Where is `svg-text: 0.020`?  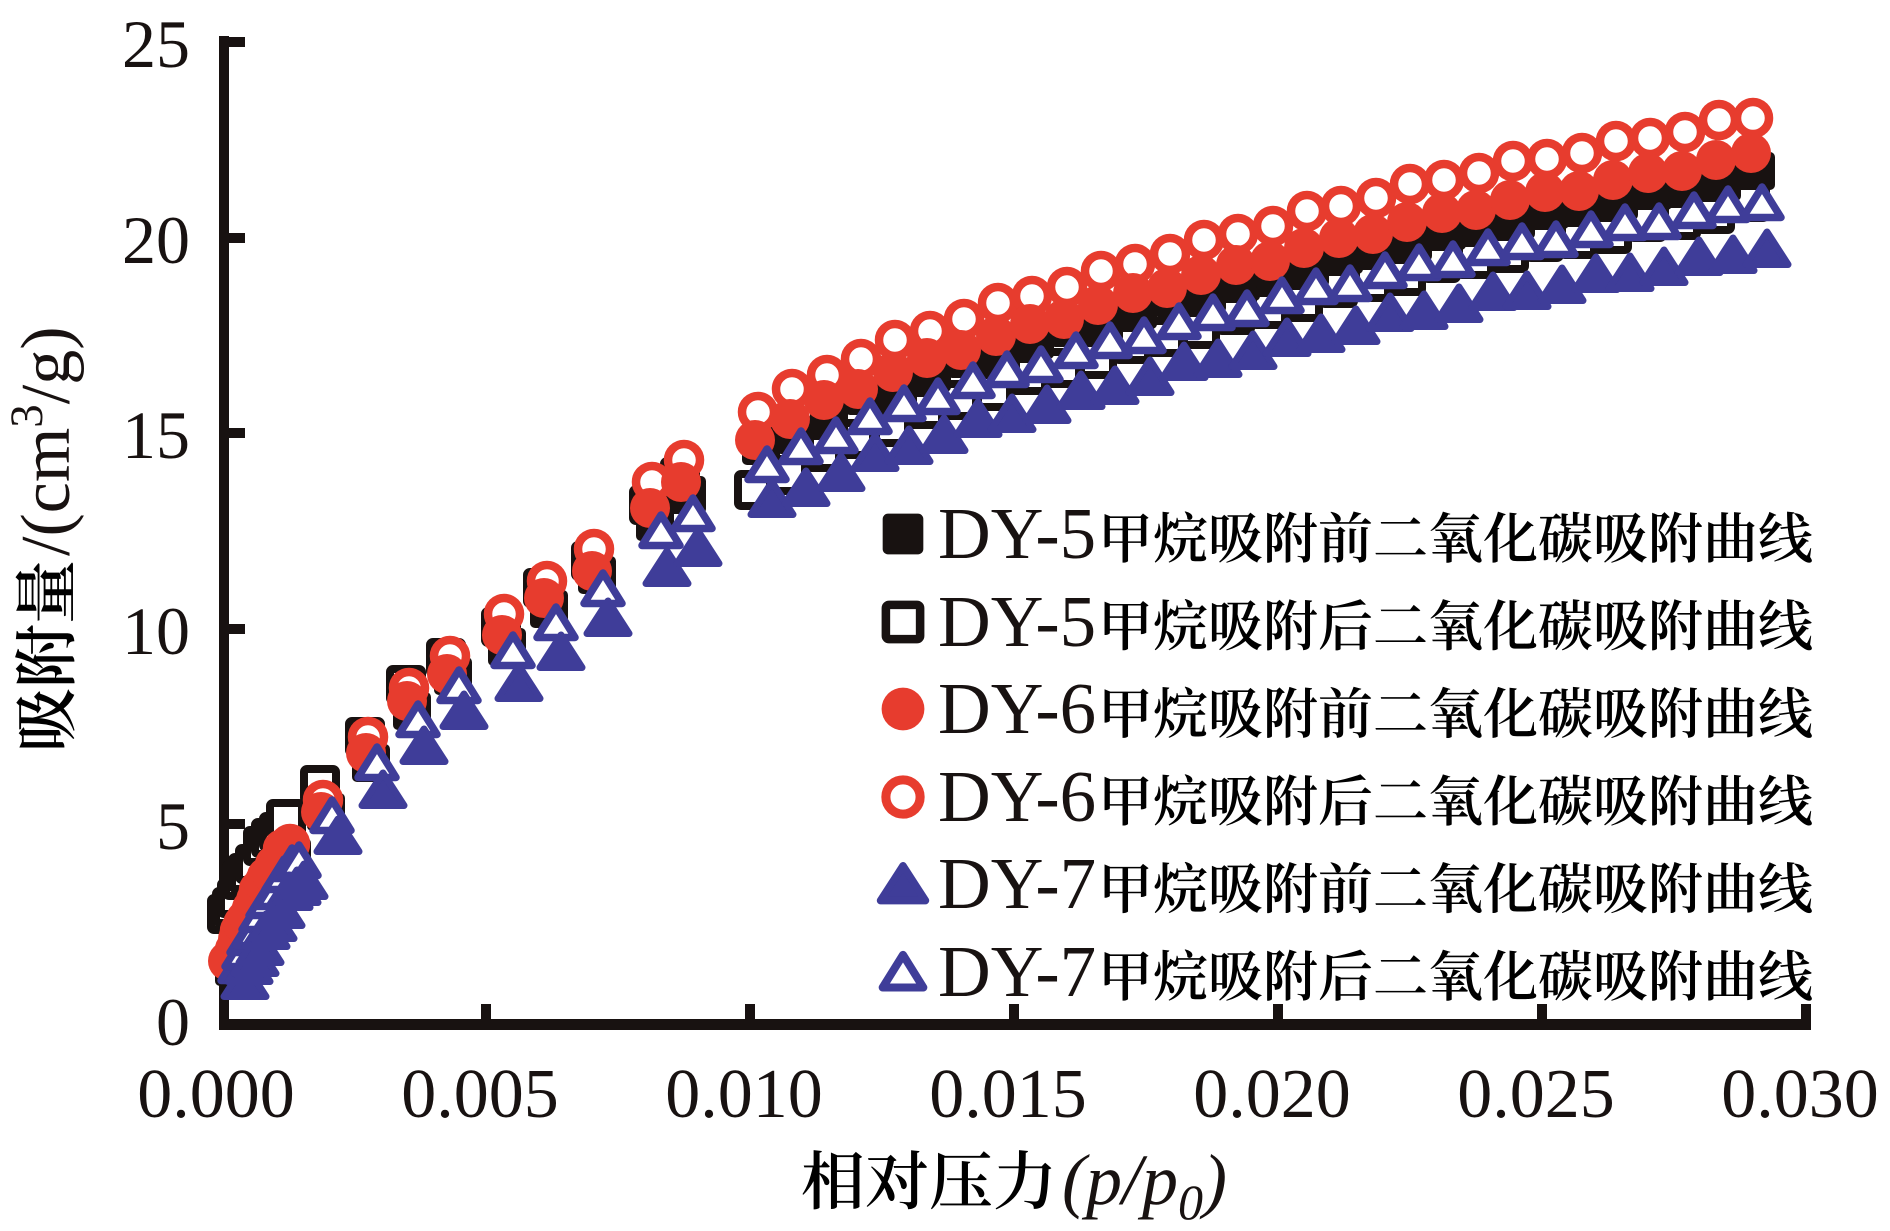 svg-text: 0.020 is located at coordinates (1272, 1094).